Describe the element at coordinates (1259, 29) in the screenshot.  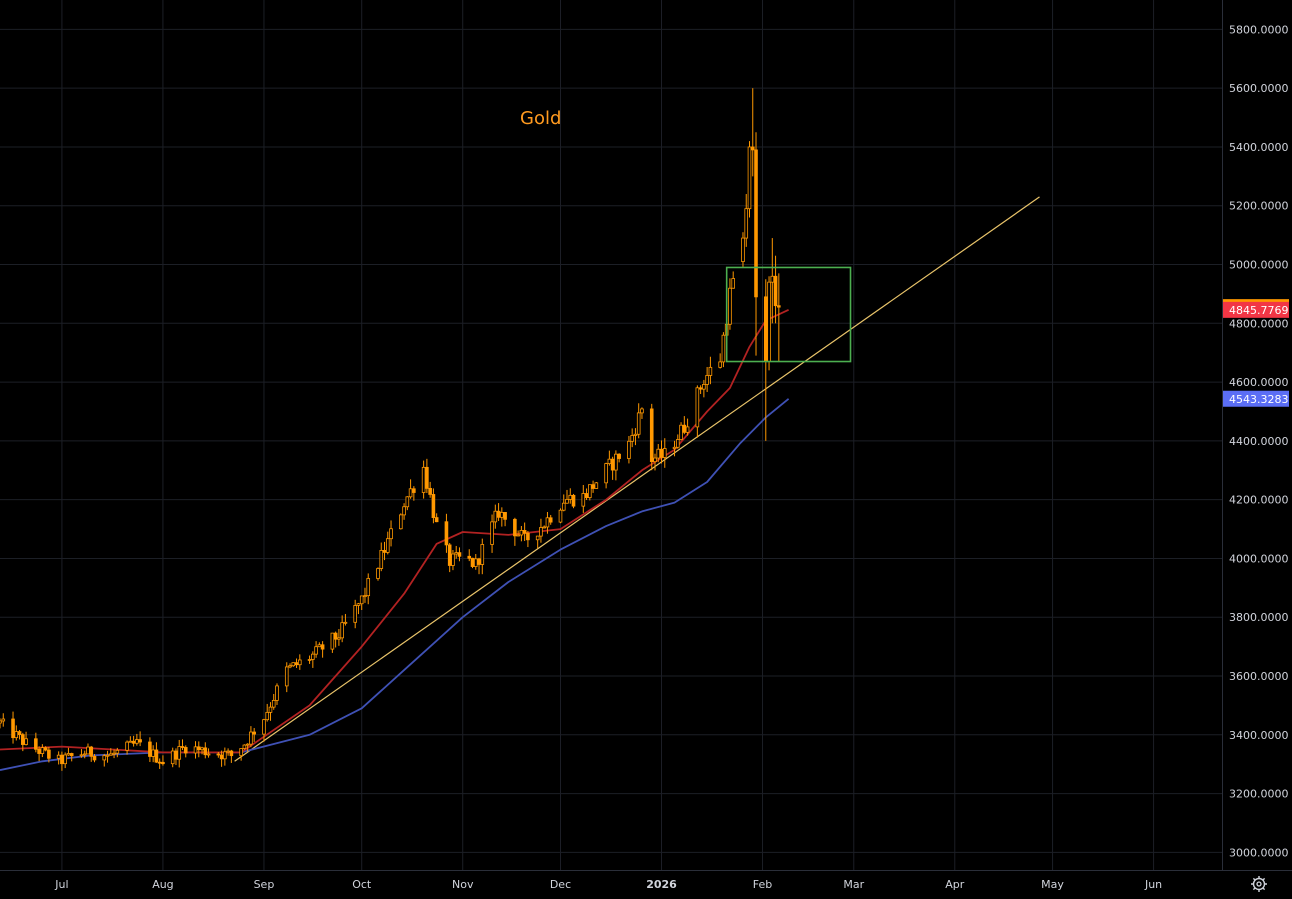
I see `y-tick-label: 5800.0000` at that location.